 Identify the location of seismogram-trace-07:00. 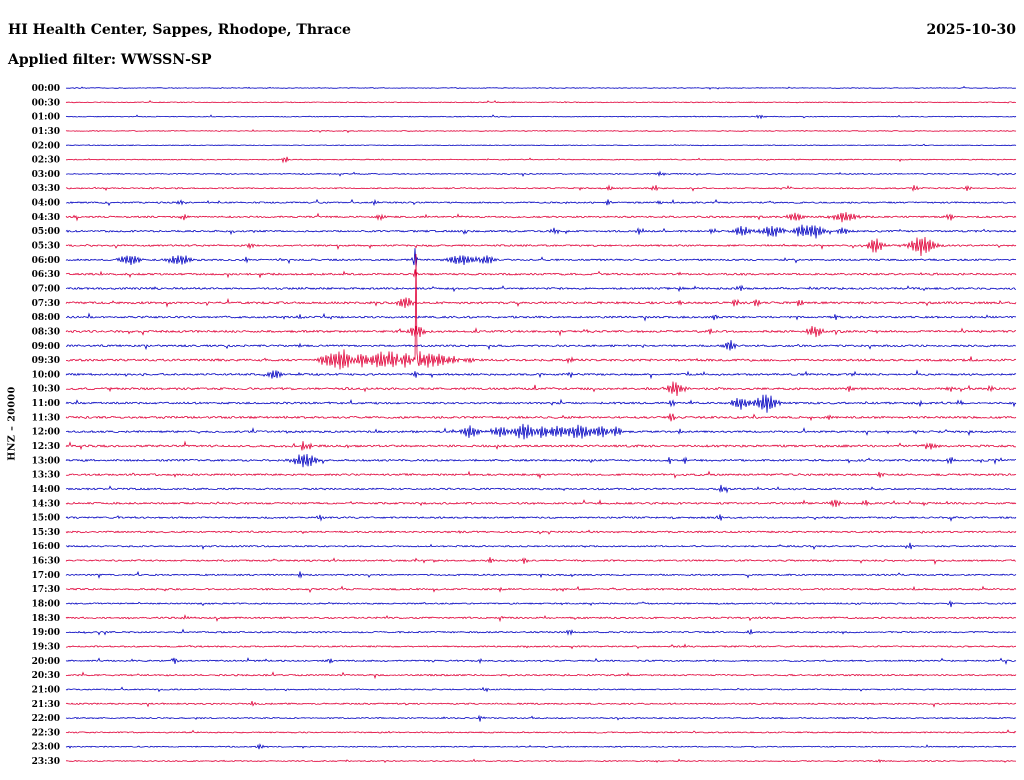
(541, 288).